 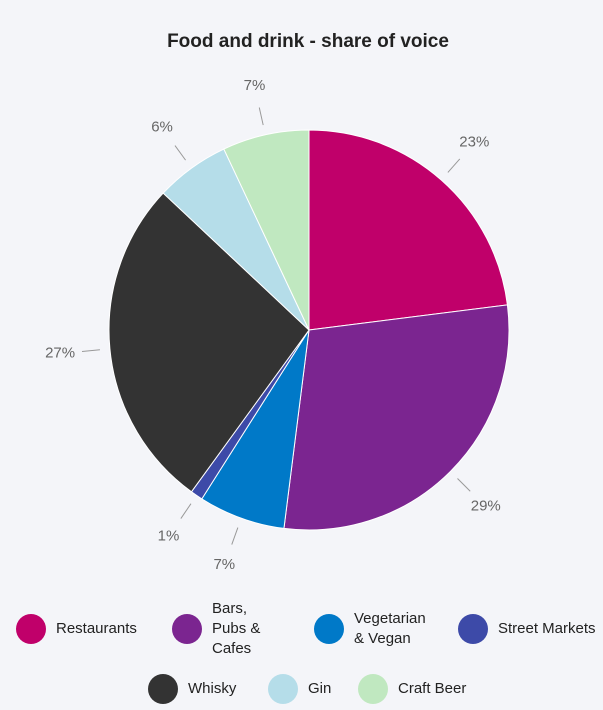 What do you see at coordinates (212, 688) in the screenshot?
I see `legend-label: Whisky` at bounding box center [212, 688].